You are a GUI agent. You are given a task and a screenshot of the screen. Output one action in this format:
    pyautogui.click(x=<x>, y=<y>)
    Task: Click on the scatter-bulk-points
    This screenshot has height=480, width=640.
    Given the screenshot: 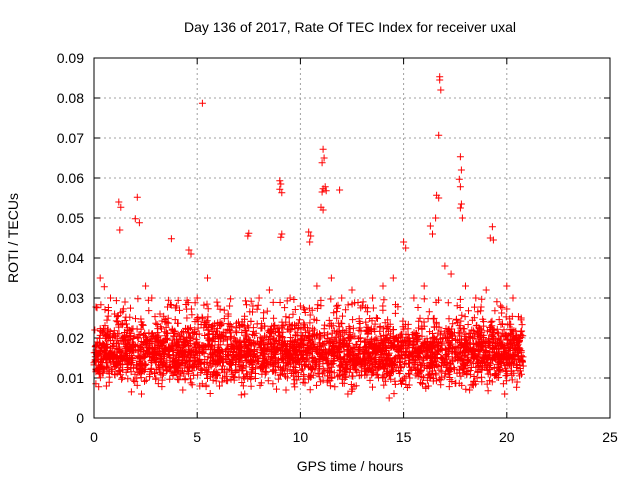 What is the action you would take?
    pyautogui.click(x=308, y=347)
    